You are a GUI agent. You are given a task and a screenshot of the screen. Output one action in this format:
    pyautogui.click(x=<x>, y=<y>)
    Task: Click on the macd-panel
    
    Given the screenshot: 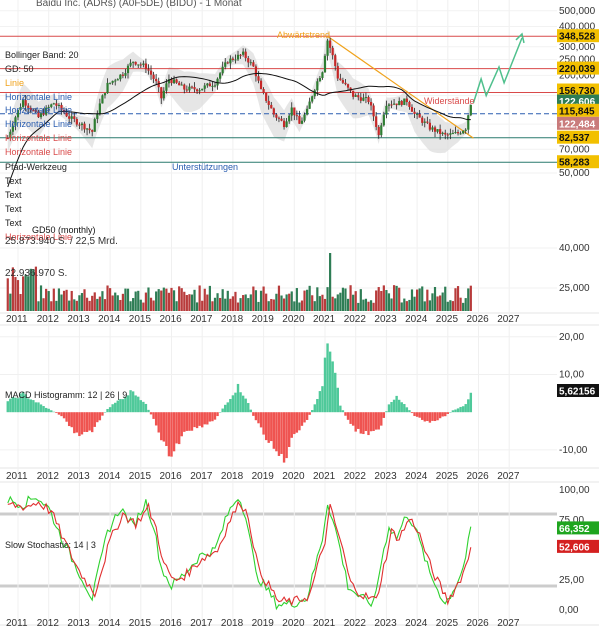 What is the action you would take?
    pyautogui.click(x=239, y=403)
    